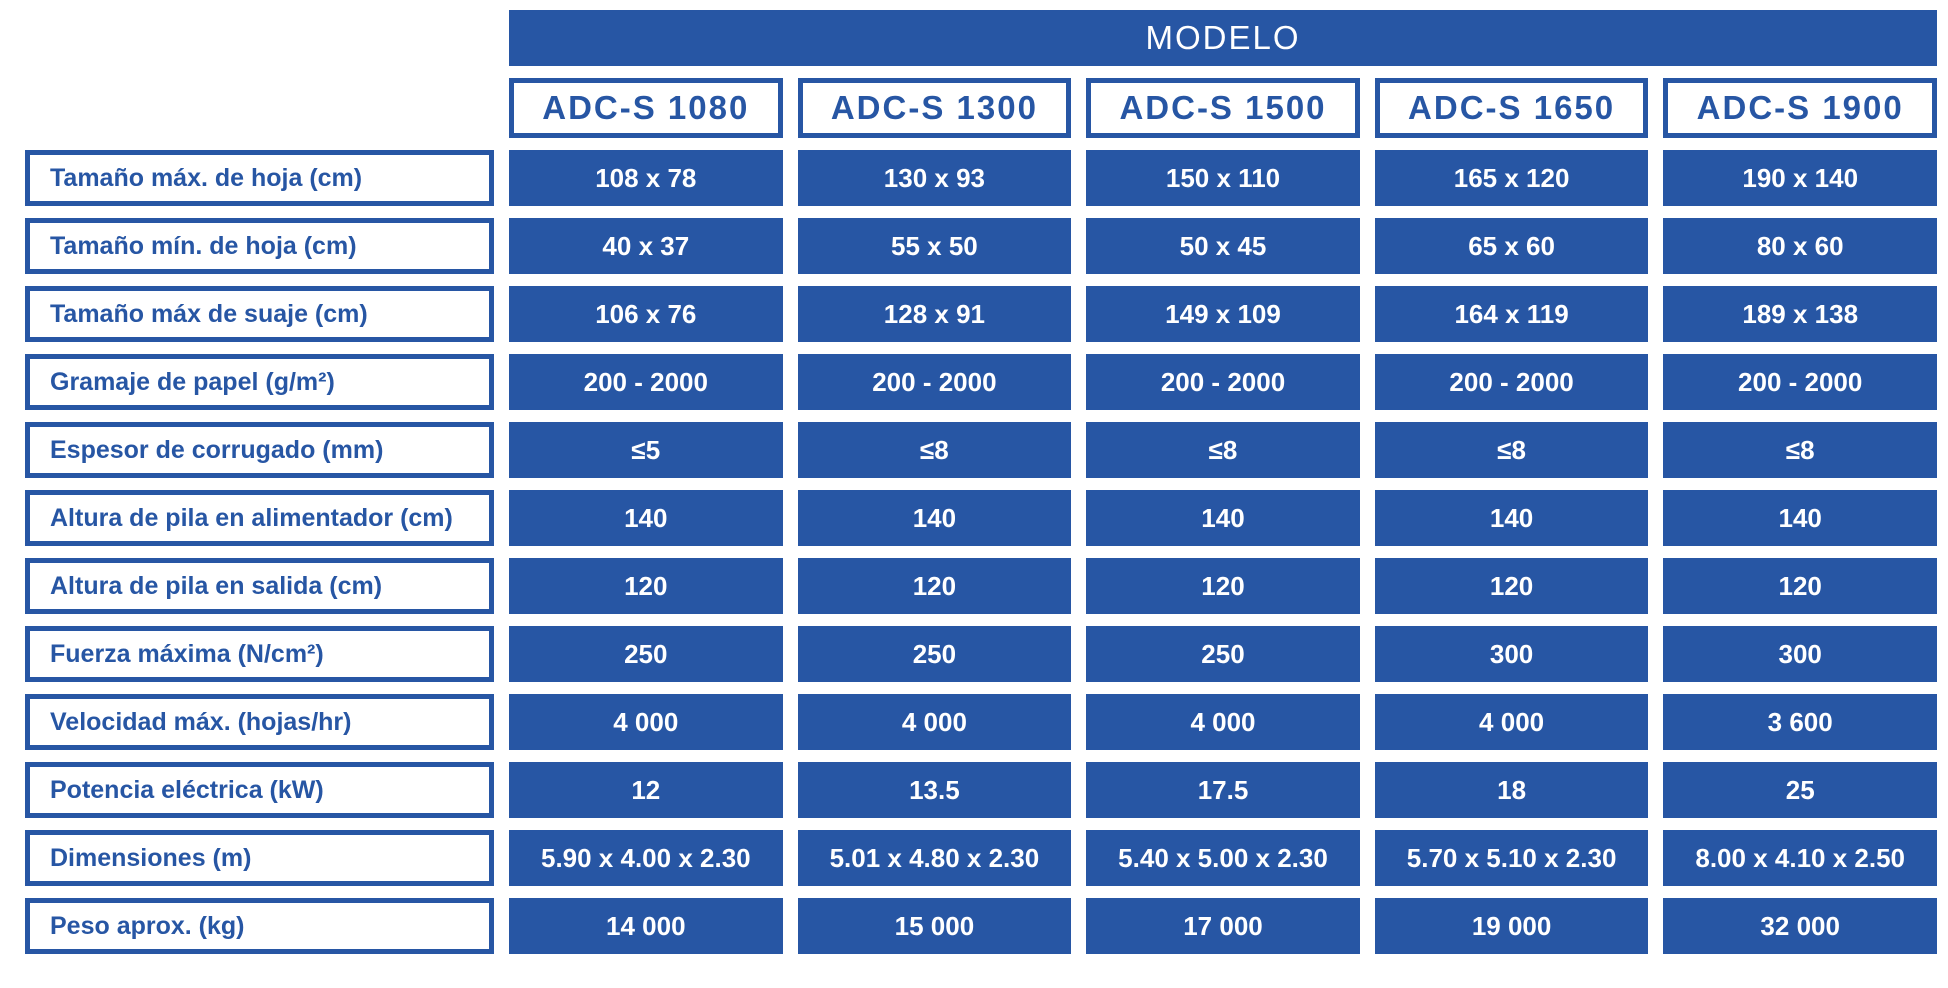 The height and width of the screenshot is (988, 1948). I want to click on spec-cell: 13.5, so click(934, 790).